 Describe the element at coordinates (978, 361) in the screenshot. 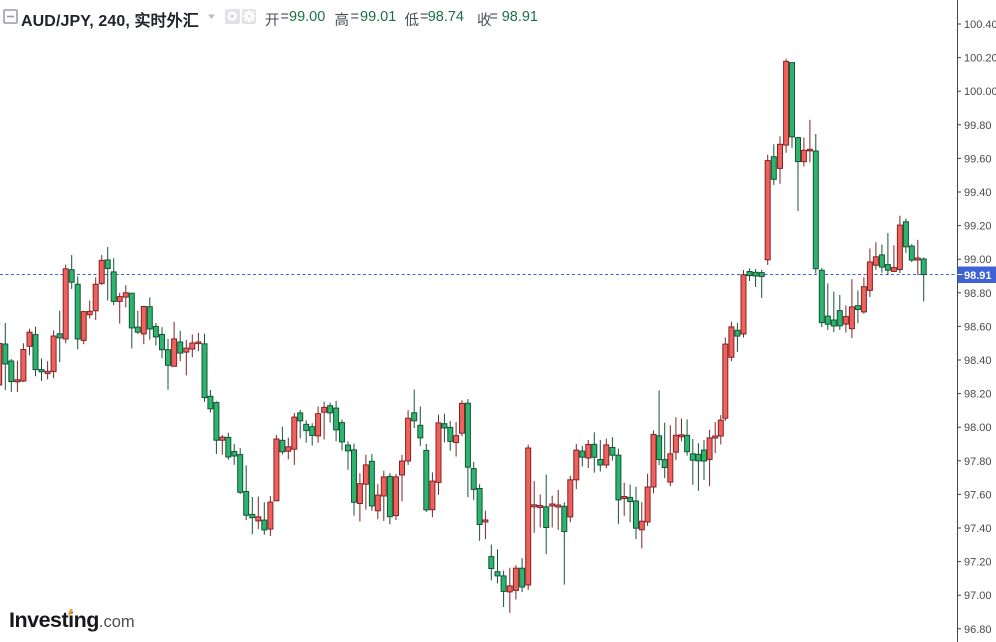

I see `svg-text: 98.40` at that location.